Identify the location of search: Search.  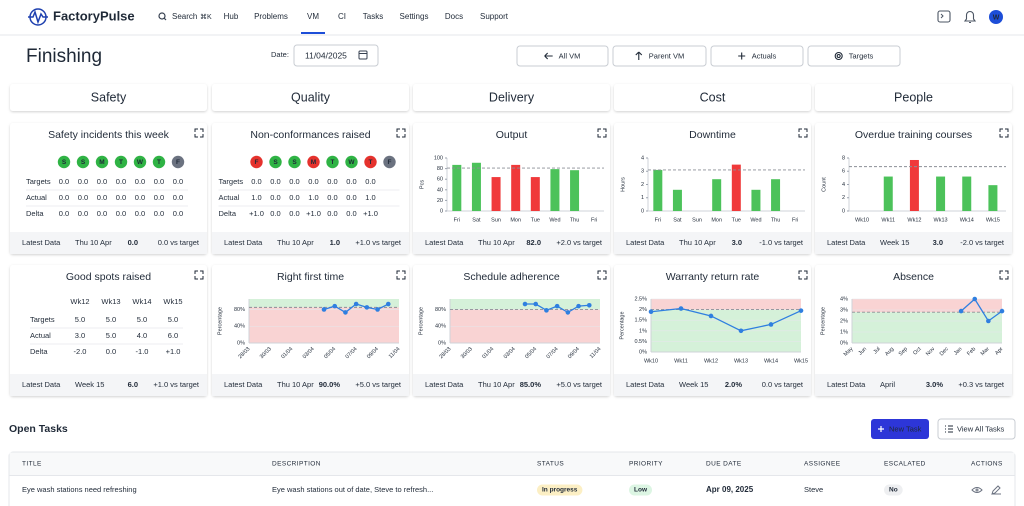
(184, 16).